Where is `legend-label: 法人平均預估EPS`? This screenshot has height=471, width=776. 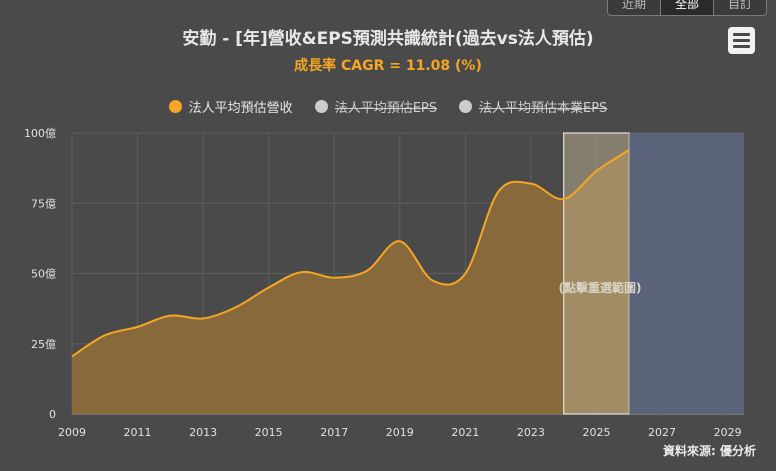
legend-label: 法人平均預估EPS is located at coordinates (385, 108).